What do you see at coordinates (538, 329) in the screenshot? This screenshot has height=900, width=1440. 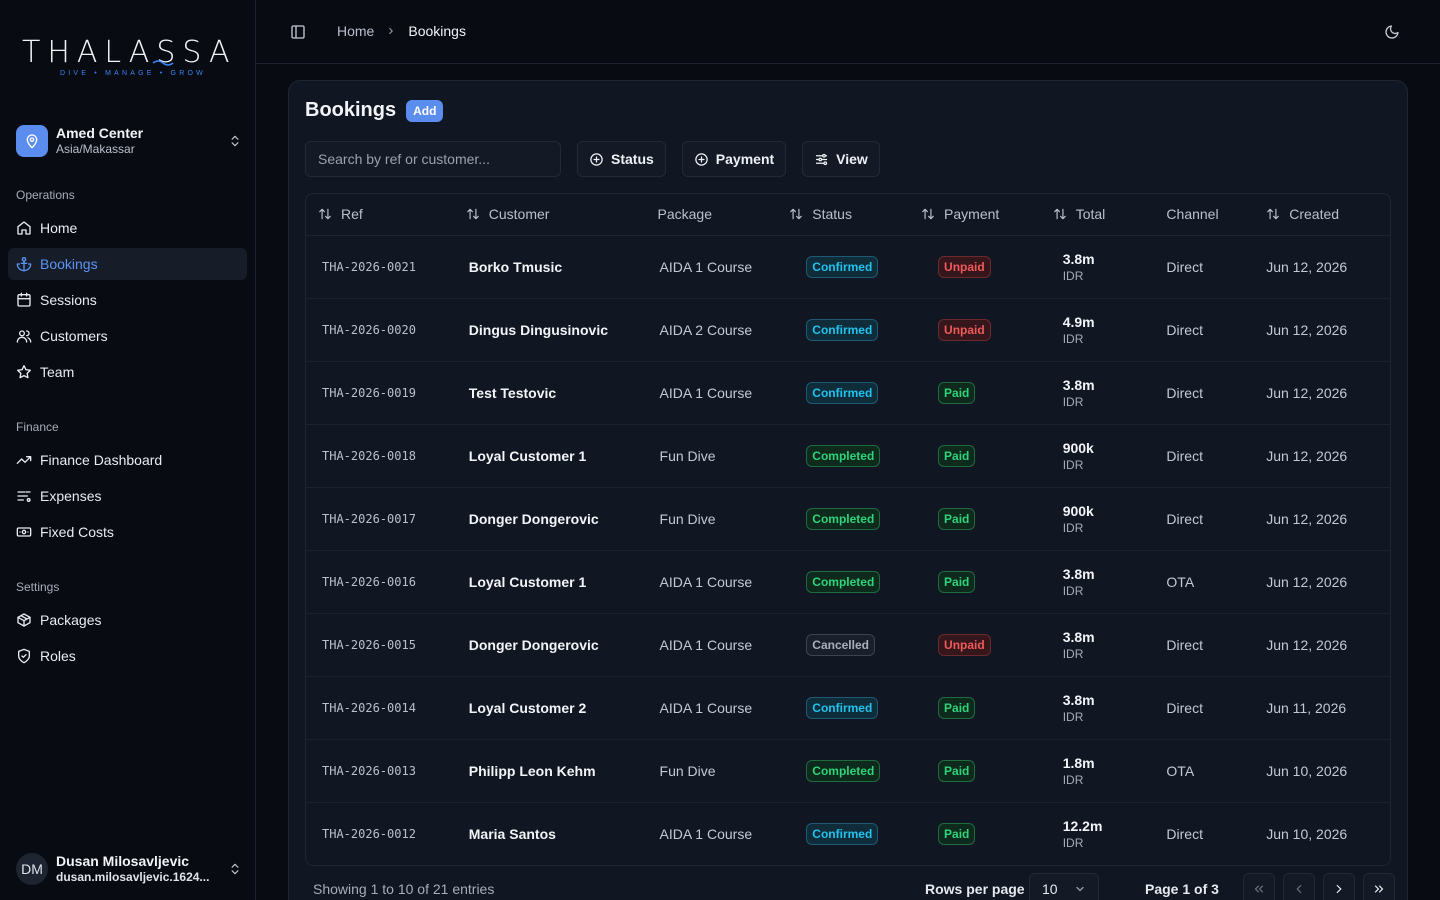 I see `customer-name: Dingus Dingusinovic` at bounding box center [538, 329].